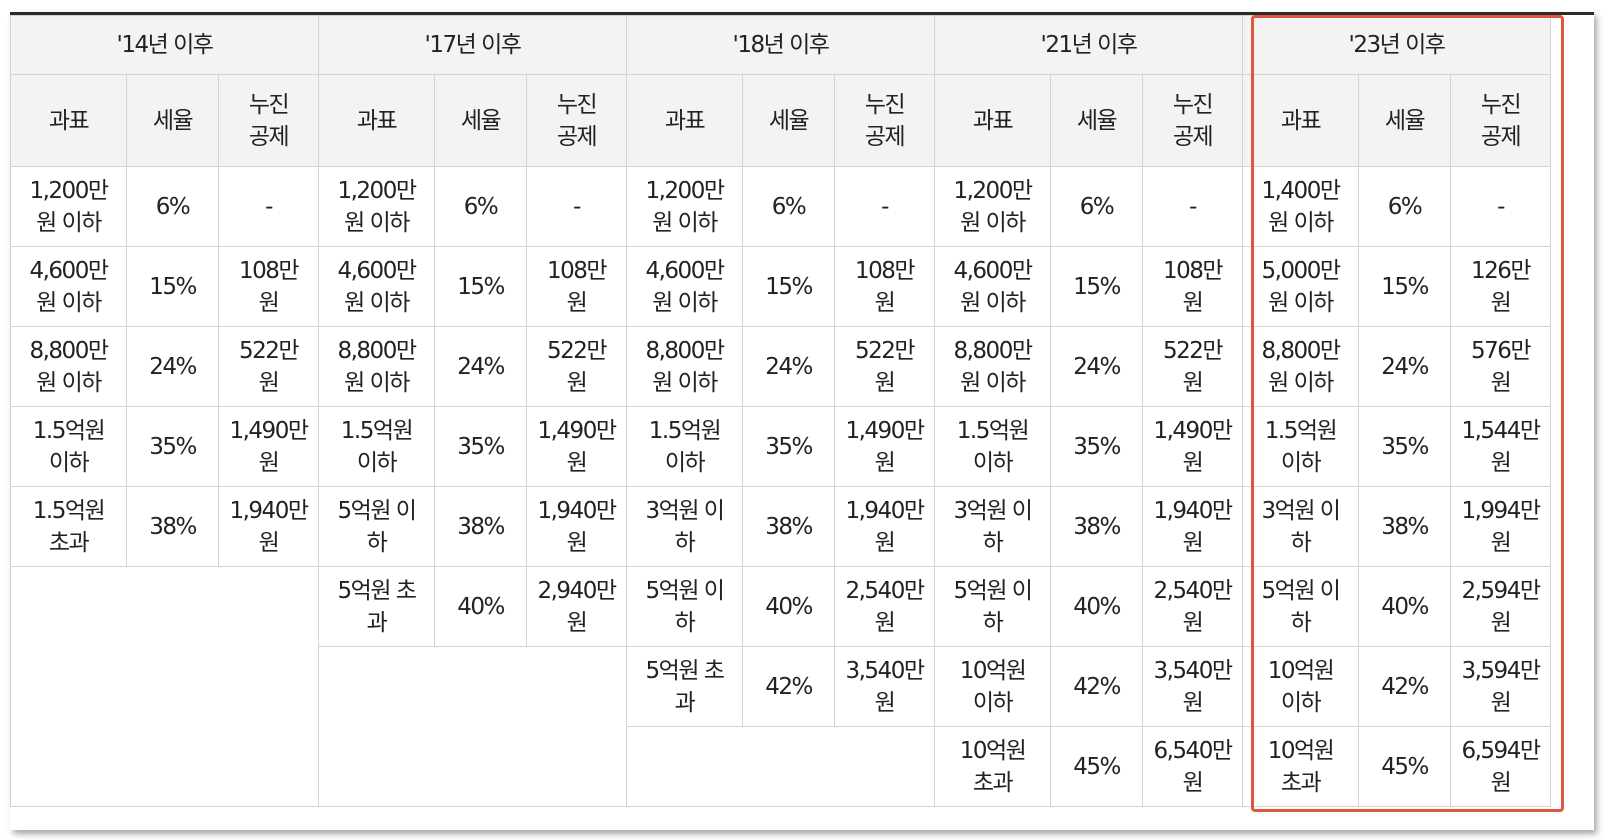  Describe the element at coordinates (1096, 766) in the screenshot. I see `tax-rate-cell: 45%` at that location.